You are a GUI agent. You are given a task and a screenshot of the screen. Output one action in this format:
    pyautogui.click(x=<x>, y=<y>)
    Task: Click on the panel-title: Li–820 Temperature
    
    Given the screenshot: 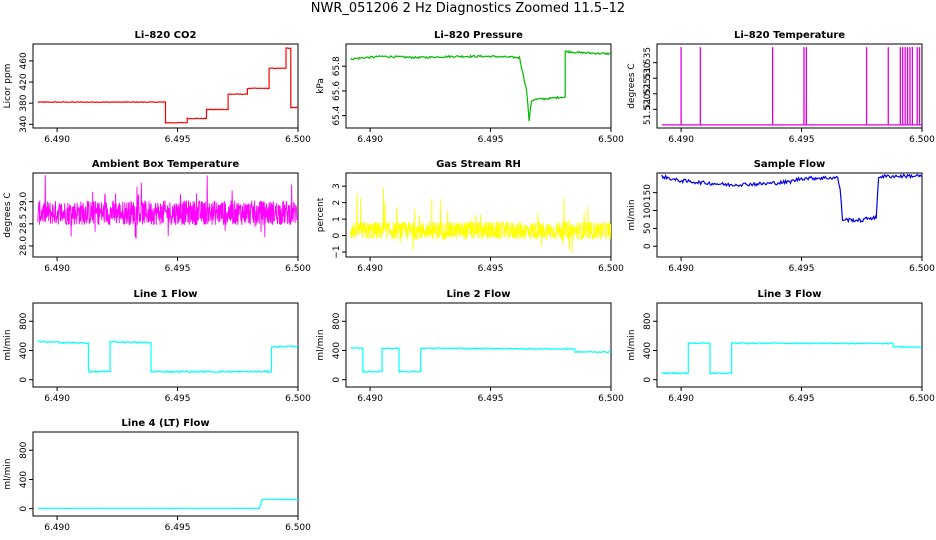 What is the action you would take?
    pyautogui.click(x=789, y=35)
    